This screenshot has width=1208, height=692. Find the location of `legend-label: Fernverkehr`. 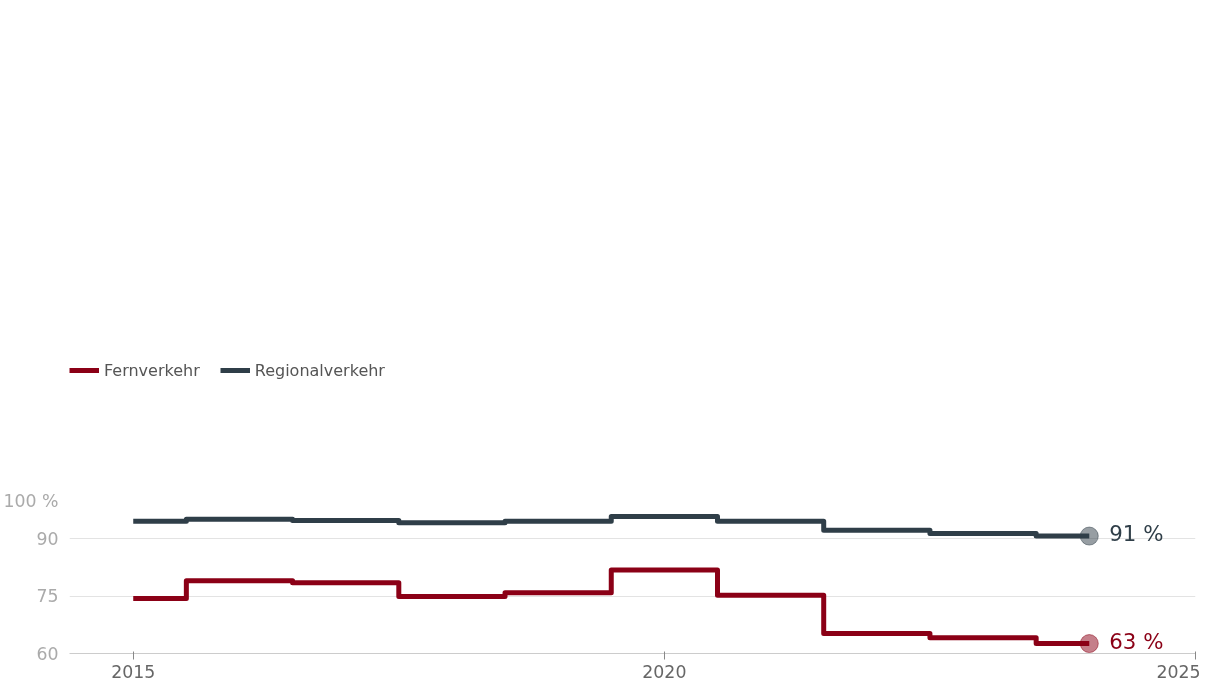

legend-label: Fernverkehr is located at coordinates (152, 370).